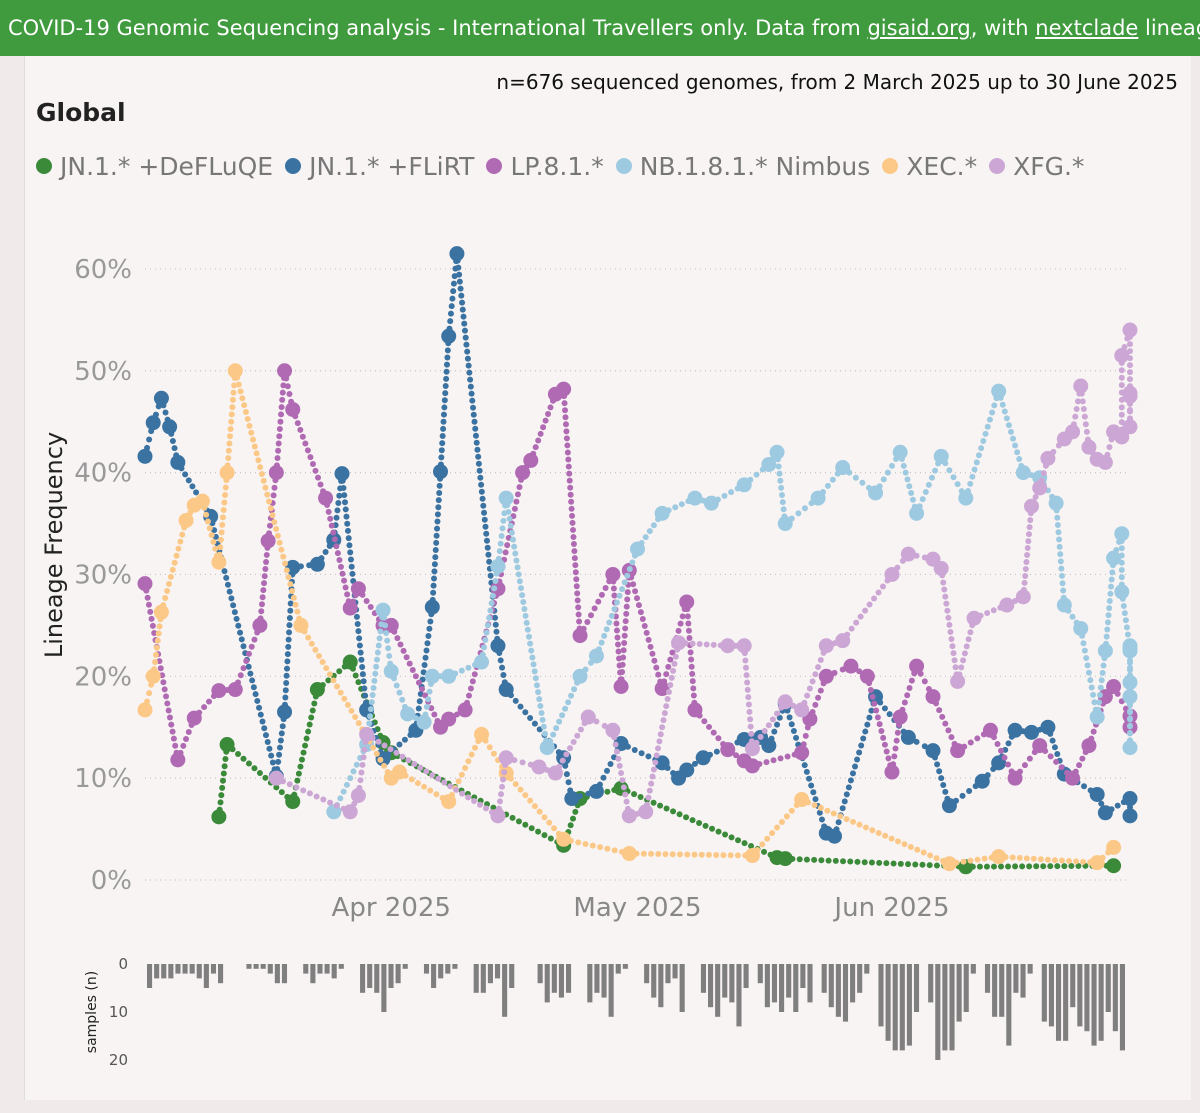 This screenshot has width=1200, height=1113. I want to click on legend-item-xfg: XFG.*, so click(1036, 166).